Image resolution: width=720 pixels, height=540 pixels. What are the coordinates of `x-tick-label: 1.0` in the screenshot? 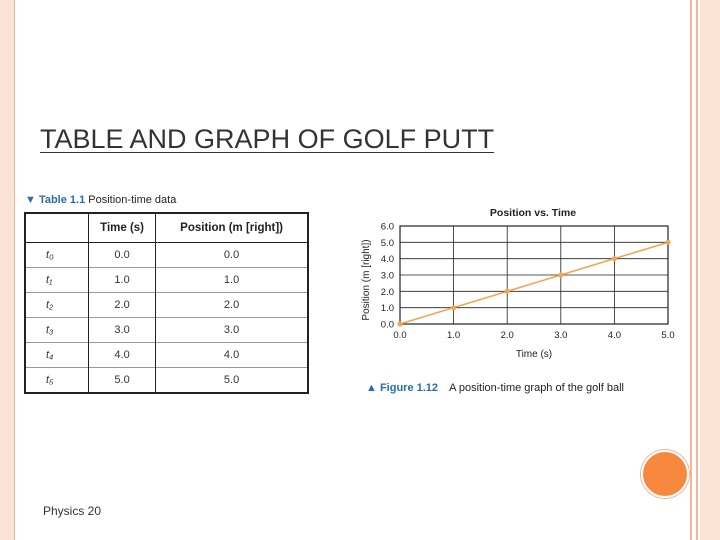 It's located at (453, 335).